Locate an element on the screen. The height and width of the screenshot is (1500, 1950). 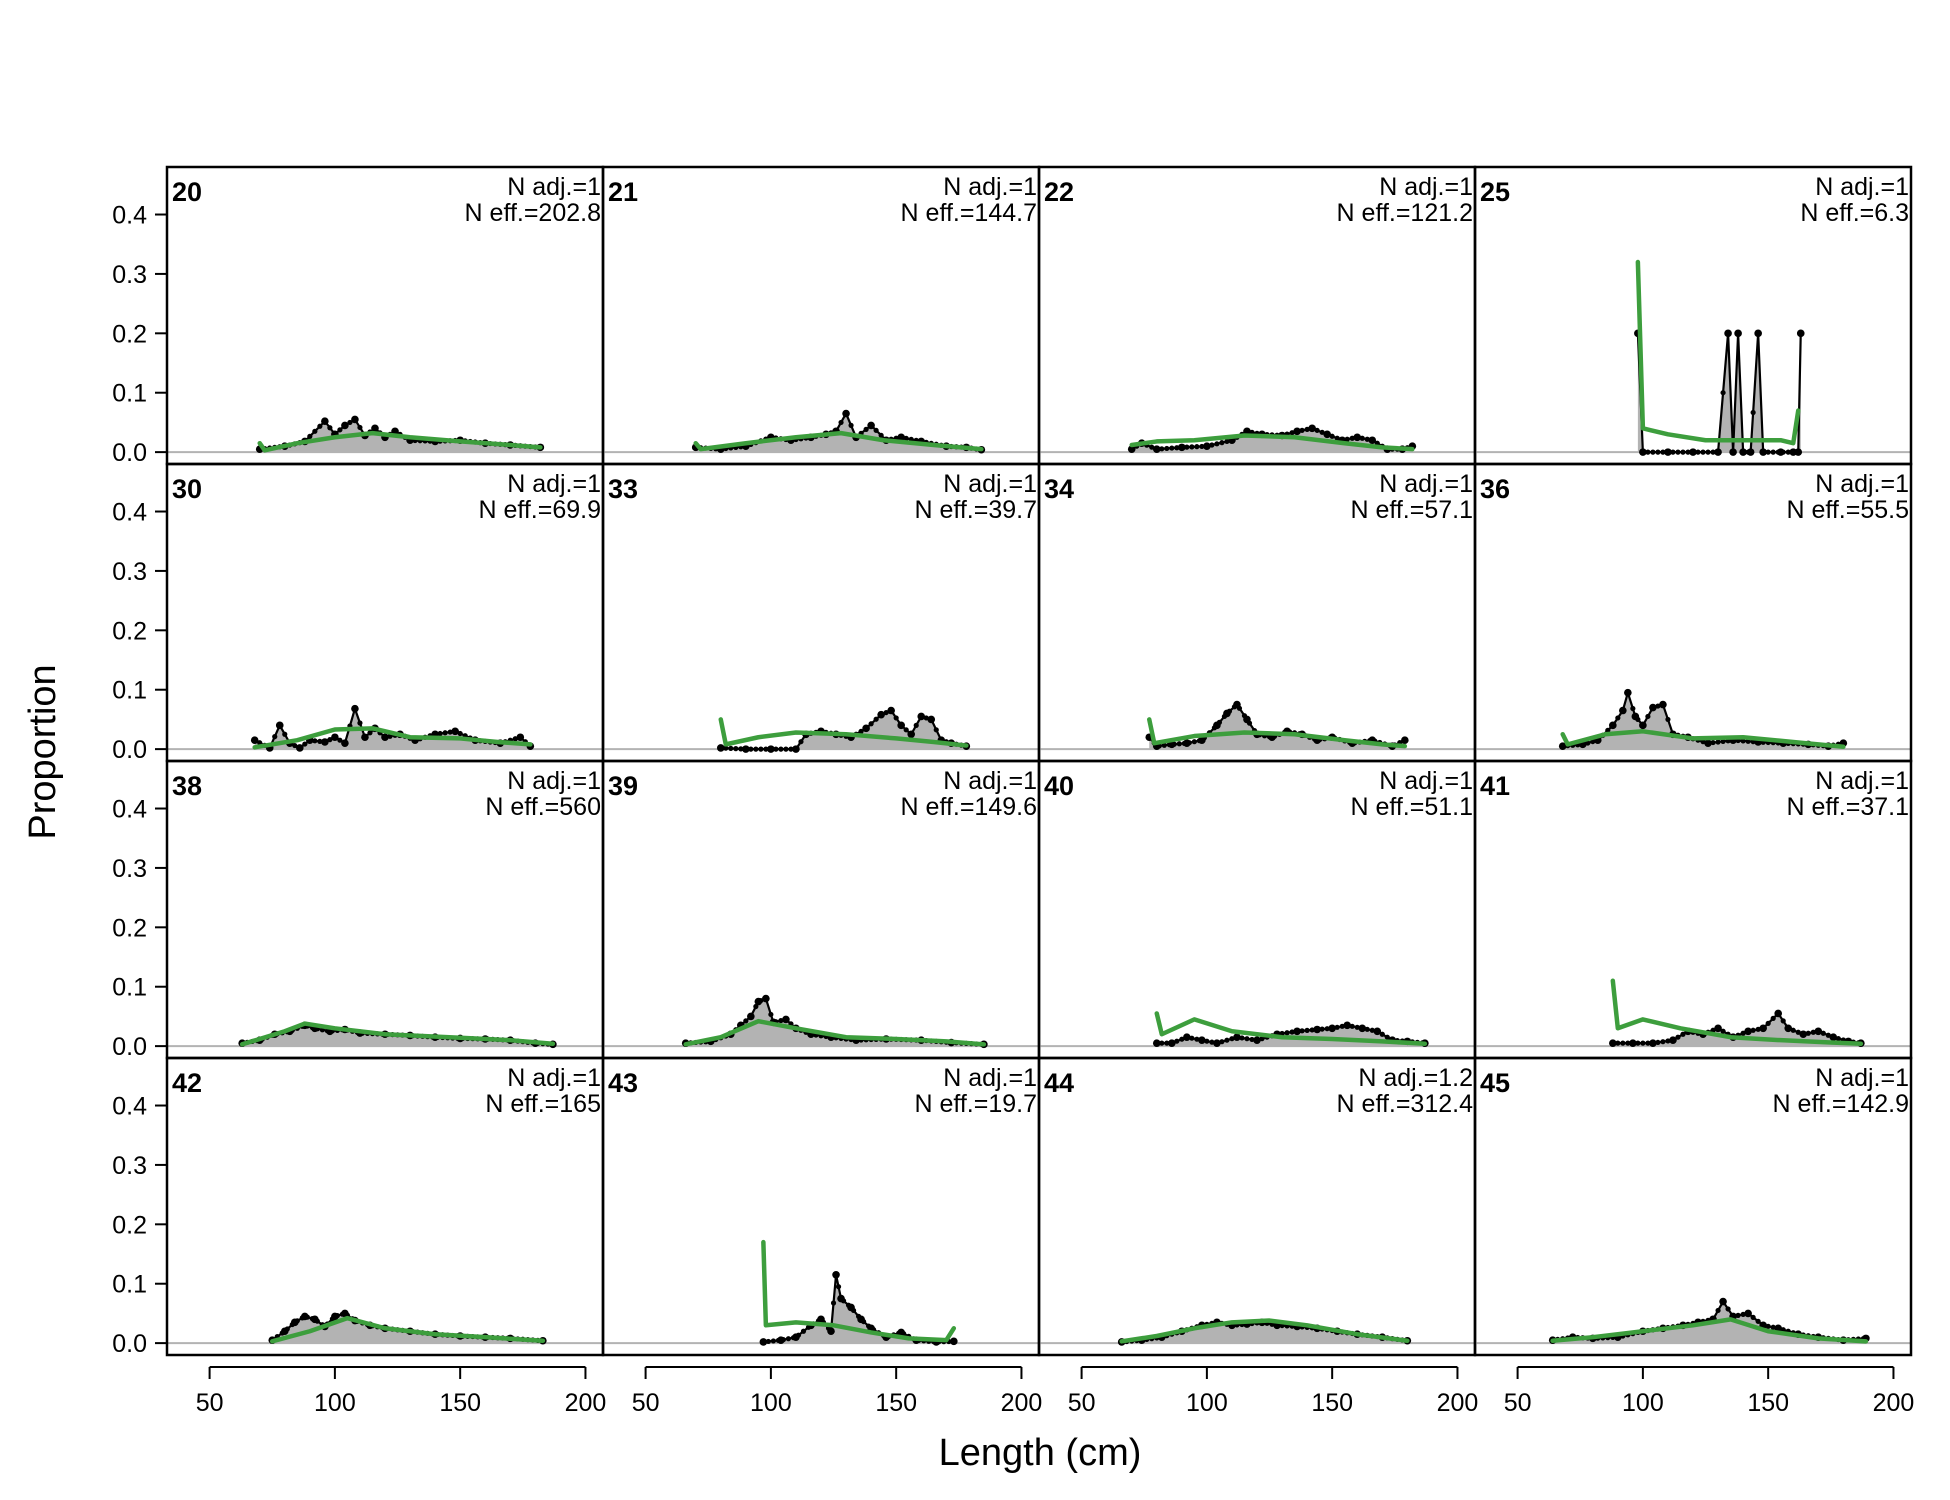
y-tick-label: 0.3 is located at coordinates (129, 1166).